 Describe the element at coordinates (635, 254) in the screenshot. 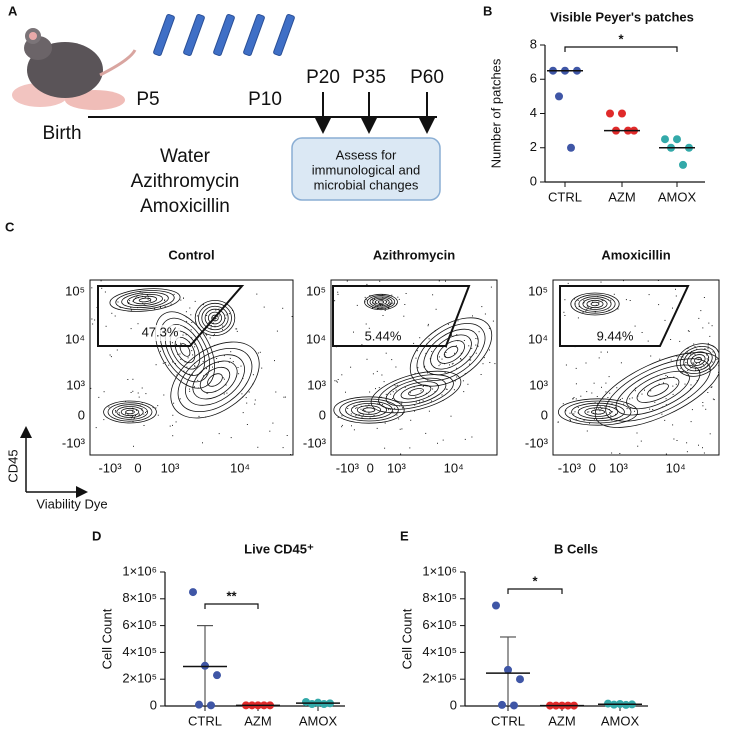

I see `flow-title: Amoxicillin` at that location.